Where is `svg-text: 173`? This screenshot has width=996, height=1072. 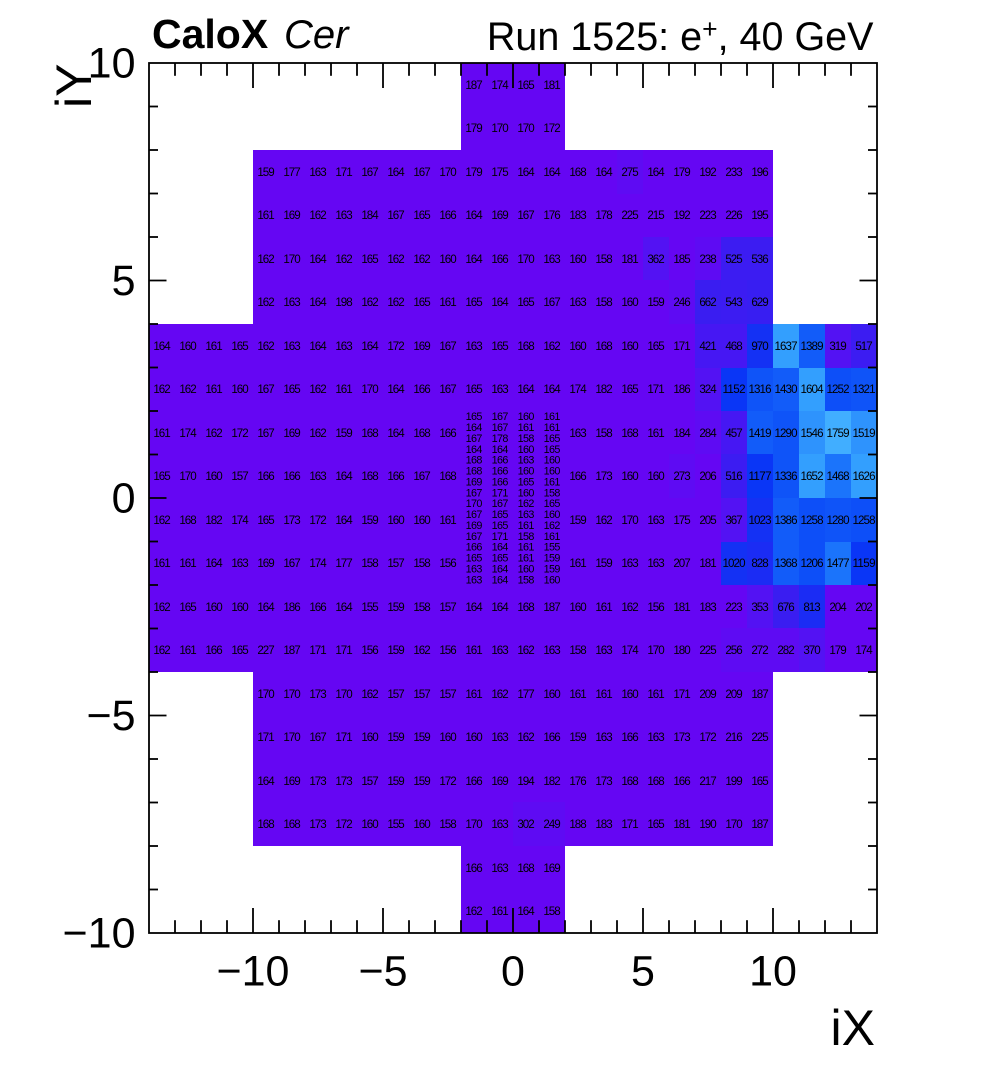
svg-text: 173 is located at coordinates (603, 781).